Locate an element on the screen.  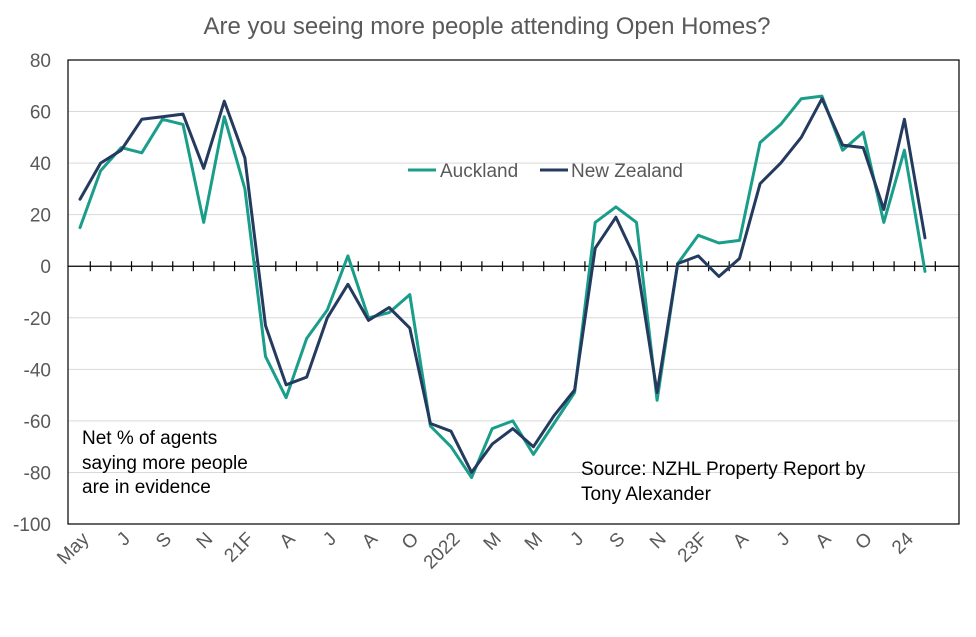
x-axis-zero-line is located at coordinates (513, 266).